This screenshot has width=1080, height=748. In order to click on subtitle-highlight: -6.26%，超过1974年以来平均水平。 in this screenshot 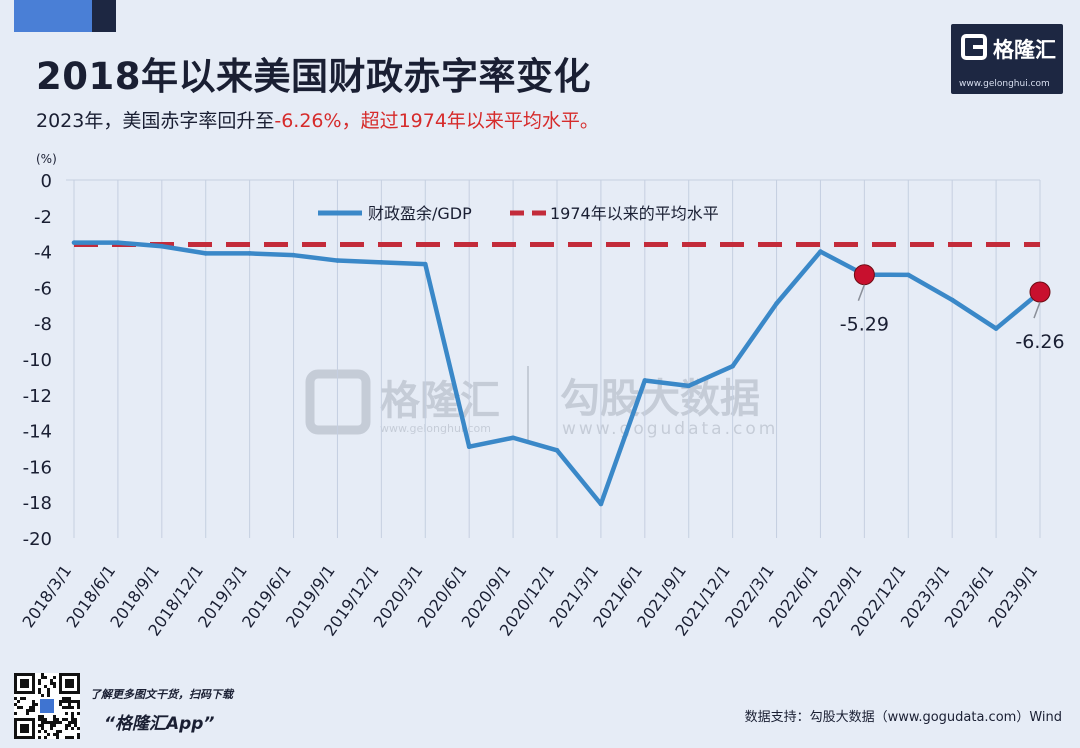, I will do `click(436, 121)`.